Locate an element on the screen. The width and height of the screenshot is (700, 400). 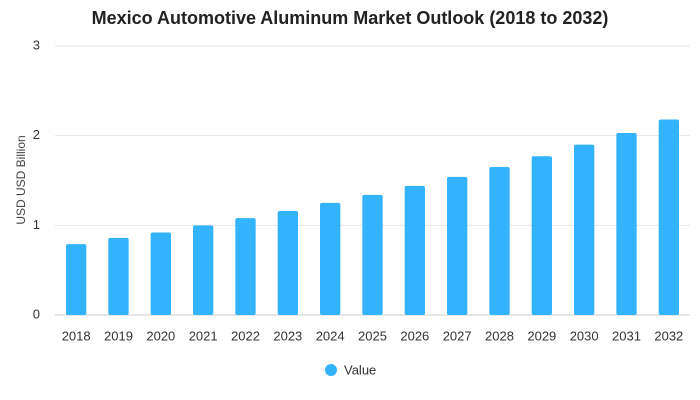
legend: Value is located at coordinates (350, 369).